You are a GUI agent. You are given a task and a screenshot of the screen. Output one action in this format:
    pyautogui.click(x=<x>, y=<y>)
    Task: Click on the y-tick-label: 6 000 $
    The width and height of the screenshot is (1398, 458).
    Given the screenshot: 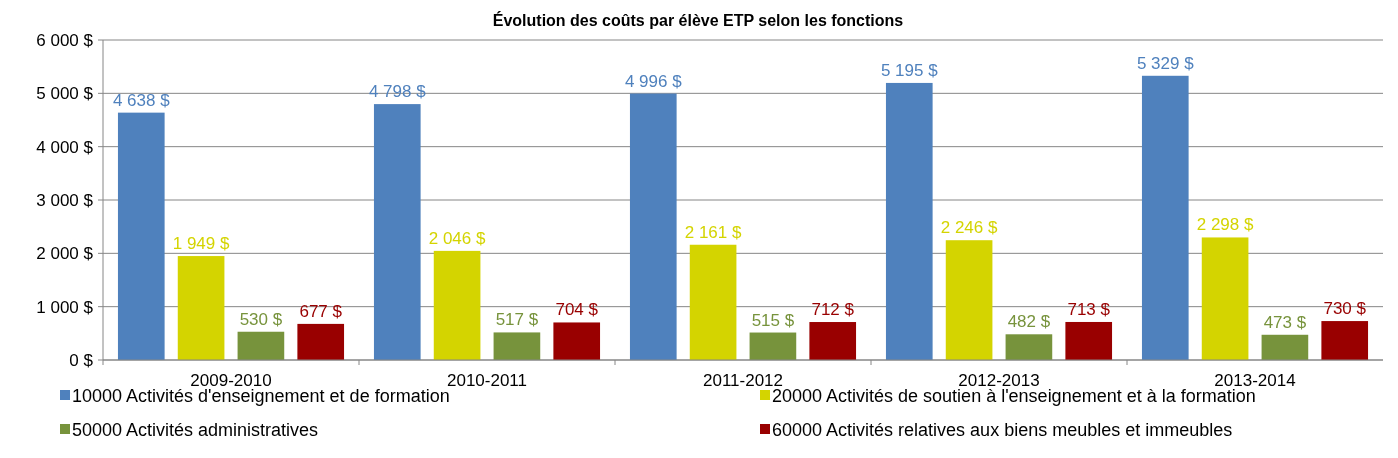 What is the action you would take?
    pyautogui.click(x=65, y=40)
    